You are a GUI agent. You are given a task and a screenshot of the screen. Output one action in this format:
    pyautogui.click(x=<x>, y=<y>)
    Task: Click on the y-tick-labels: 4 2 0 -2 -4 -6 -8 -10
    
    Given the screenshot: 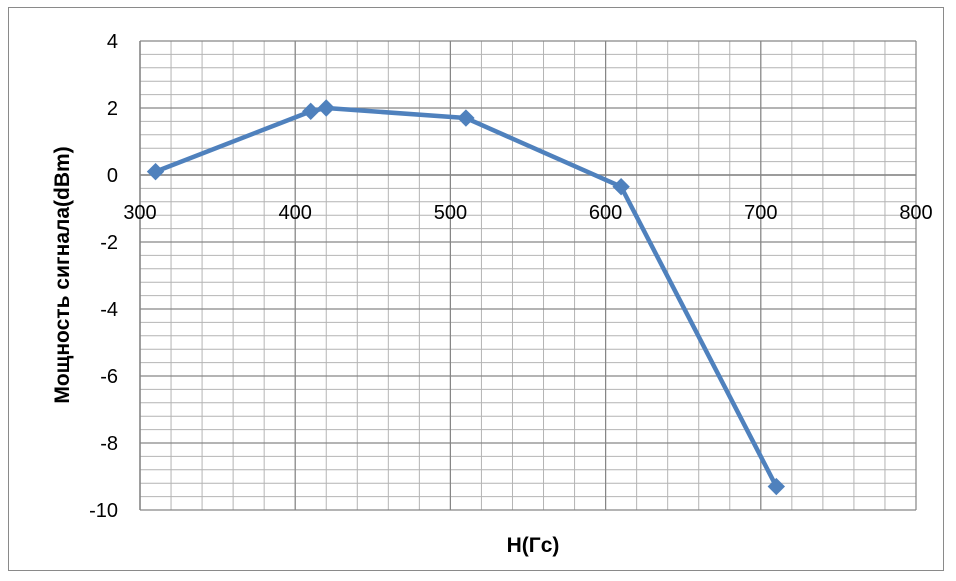 What is the action you would take?
    pyautogui.click(x=103, y=276)
    